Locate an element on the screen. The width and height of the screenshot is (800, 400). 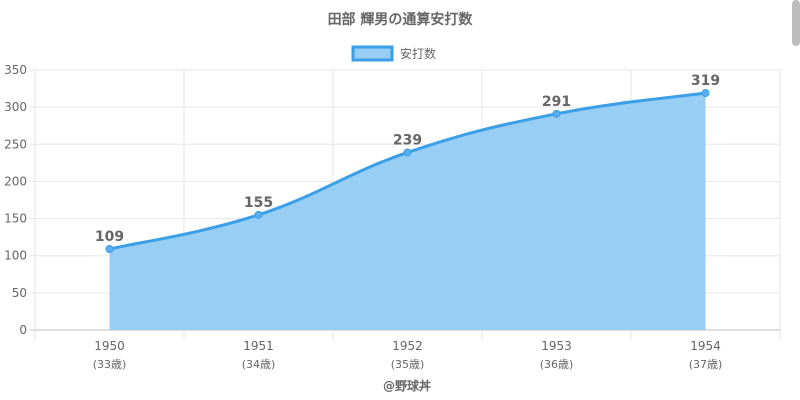
x-tick-sublabel: (34歳) is located at coordinates (259, 364).